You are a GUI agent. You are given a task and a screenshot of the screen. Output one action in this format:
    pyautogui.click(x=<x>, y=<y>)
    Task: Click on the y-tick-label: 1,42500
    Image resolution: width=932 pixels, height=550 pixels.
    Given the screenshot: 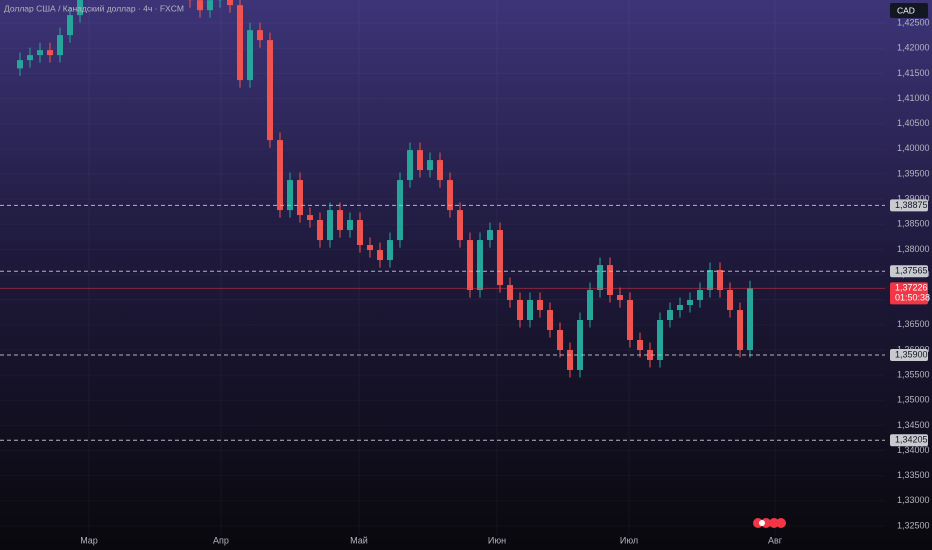 What is the action you would take?
    pyautogui.click(x=913, y=23)
    